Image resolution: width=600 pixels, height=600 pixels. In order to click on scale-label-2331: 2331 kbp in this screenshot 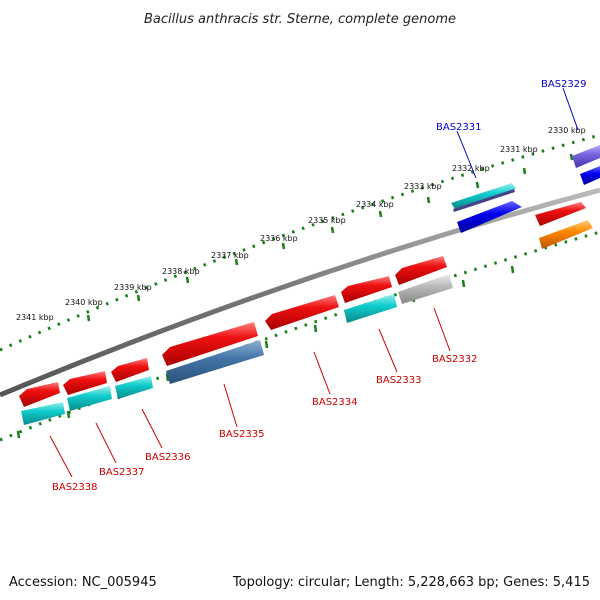, I will do `click(519, 149)`.